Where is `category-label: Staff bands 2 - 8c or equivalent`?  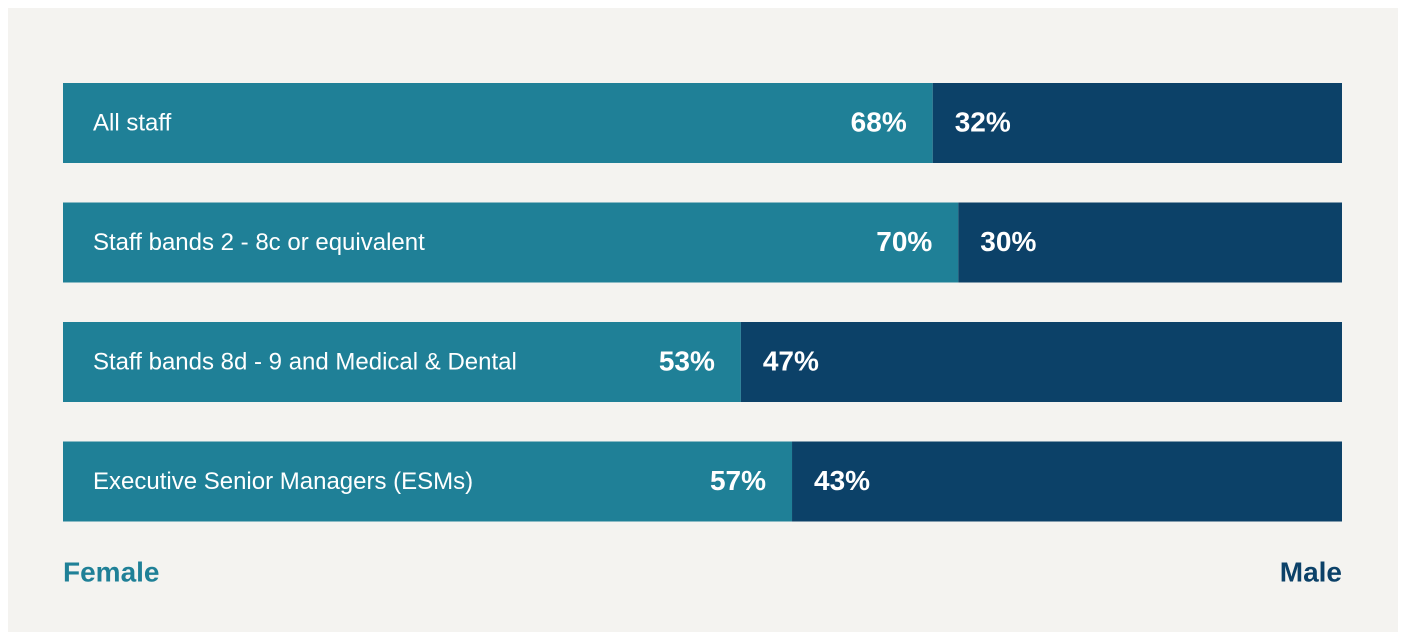 category-label: Staff bands 2 - 8c or equivalent is located at coordinates (259, 242).